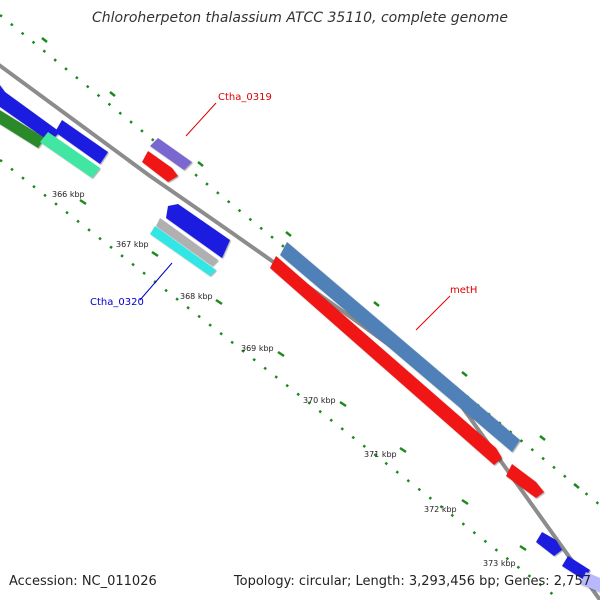  What do you see at coordinates (463, 290) in the screenshot?
I see `gene-label-meth: metH` at bounding box center [463, 290].